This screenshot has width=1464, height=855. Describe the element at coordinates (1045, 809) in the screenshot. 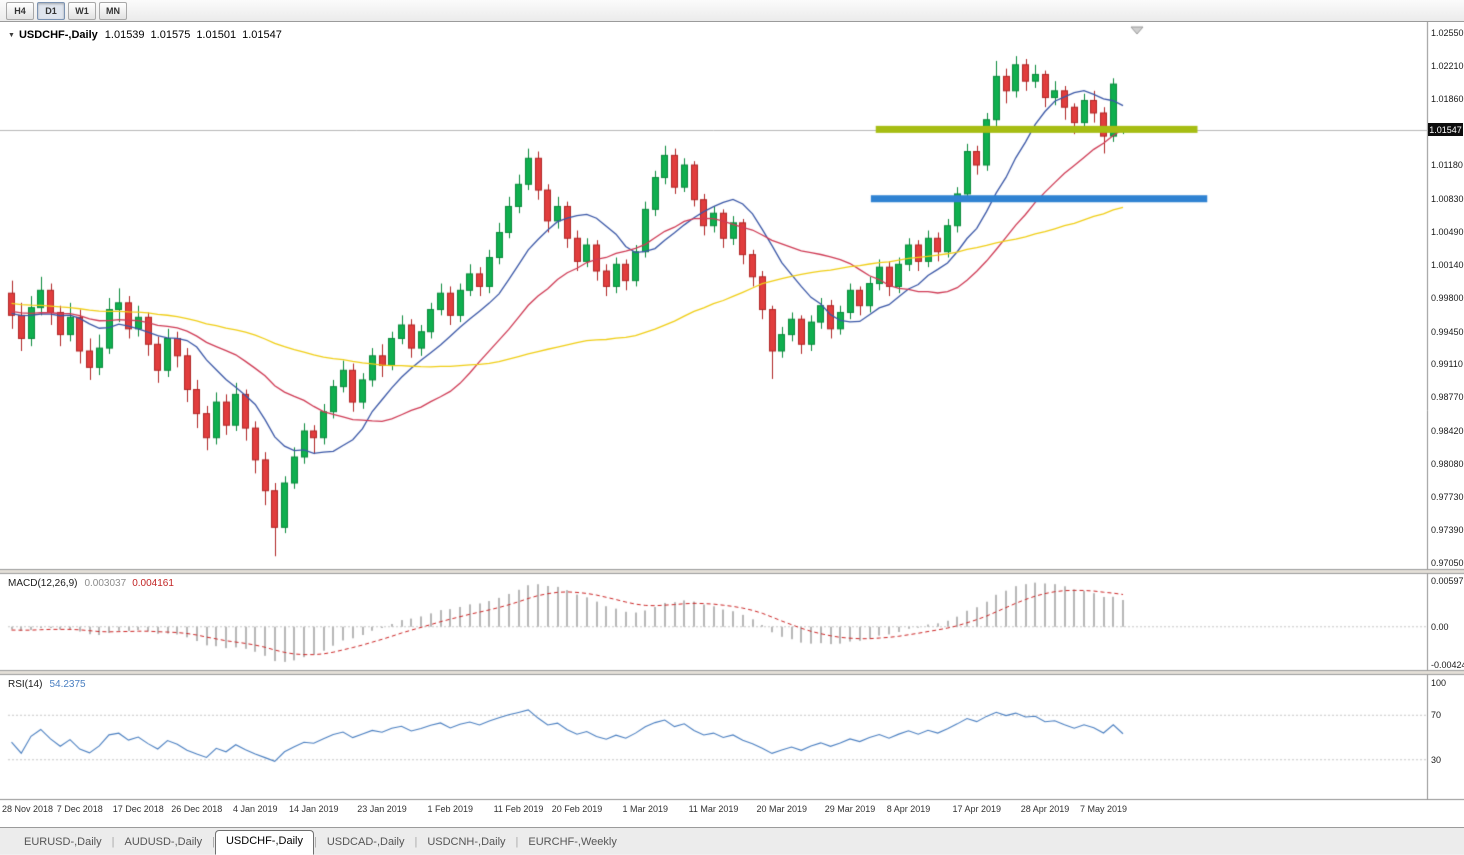

I see `date-axis-label: 28 Apr 2019` at that location.